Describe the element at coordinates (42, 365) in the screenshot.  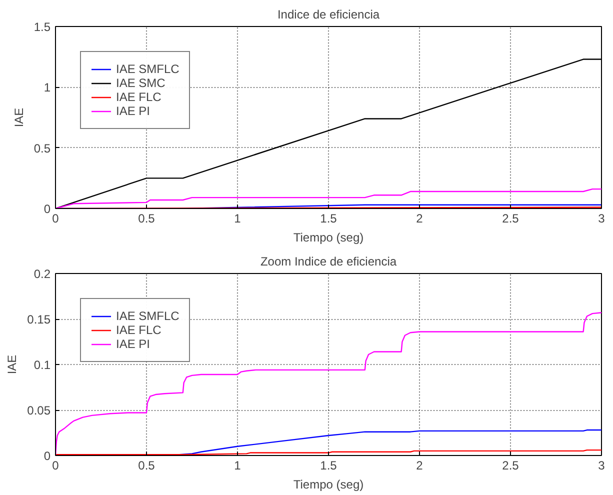
I see `y-tick-label: 0.1` at that location.